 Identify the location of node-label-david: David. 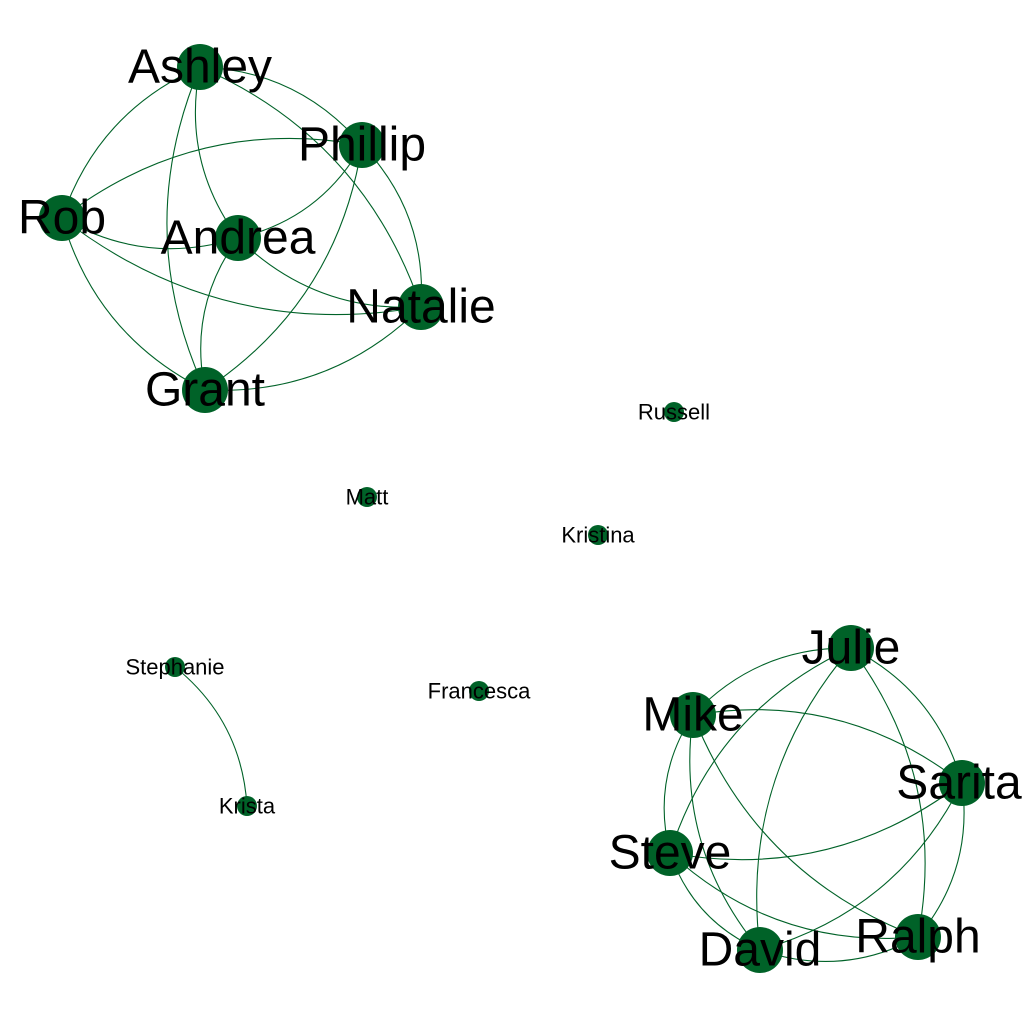
(760, 950).